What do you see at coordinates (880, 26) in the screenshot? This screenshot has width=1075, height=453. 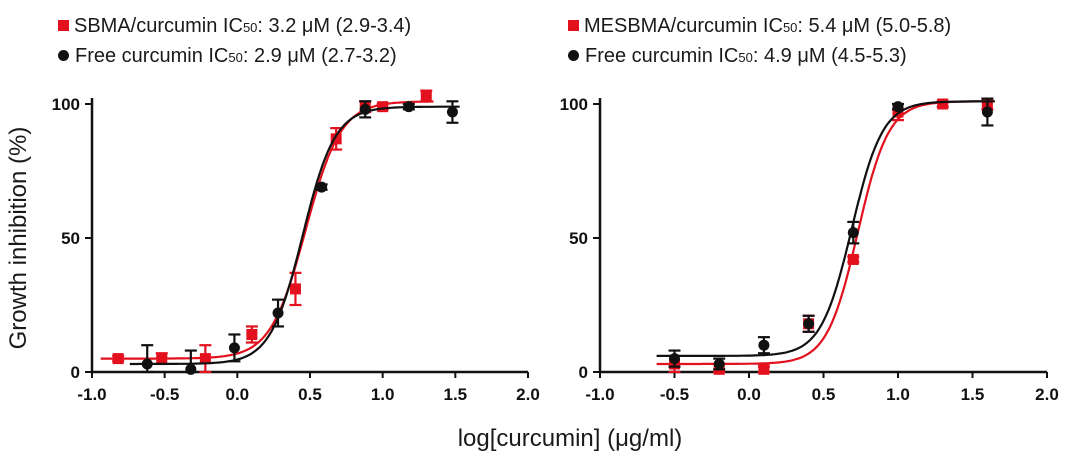 I see `right-series-1-ic50: 5.4 μM (5.0-5.8)` at bounding box center [880, 26].